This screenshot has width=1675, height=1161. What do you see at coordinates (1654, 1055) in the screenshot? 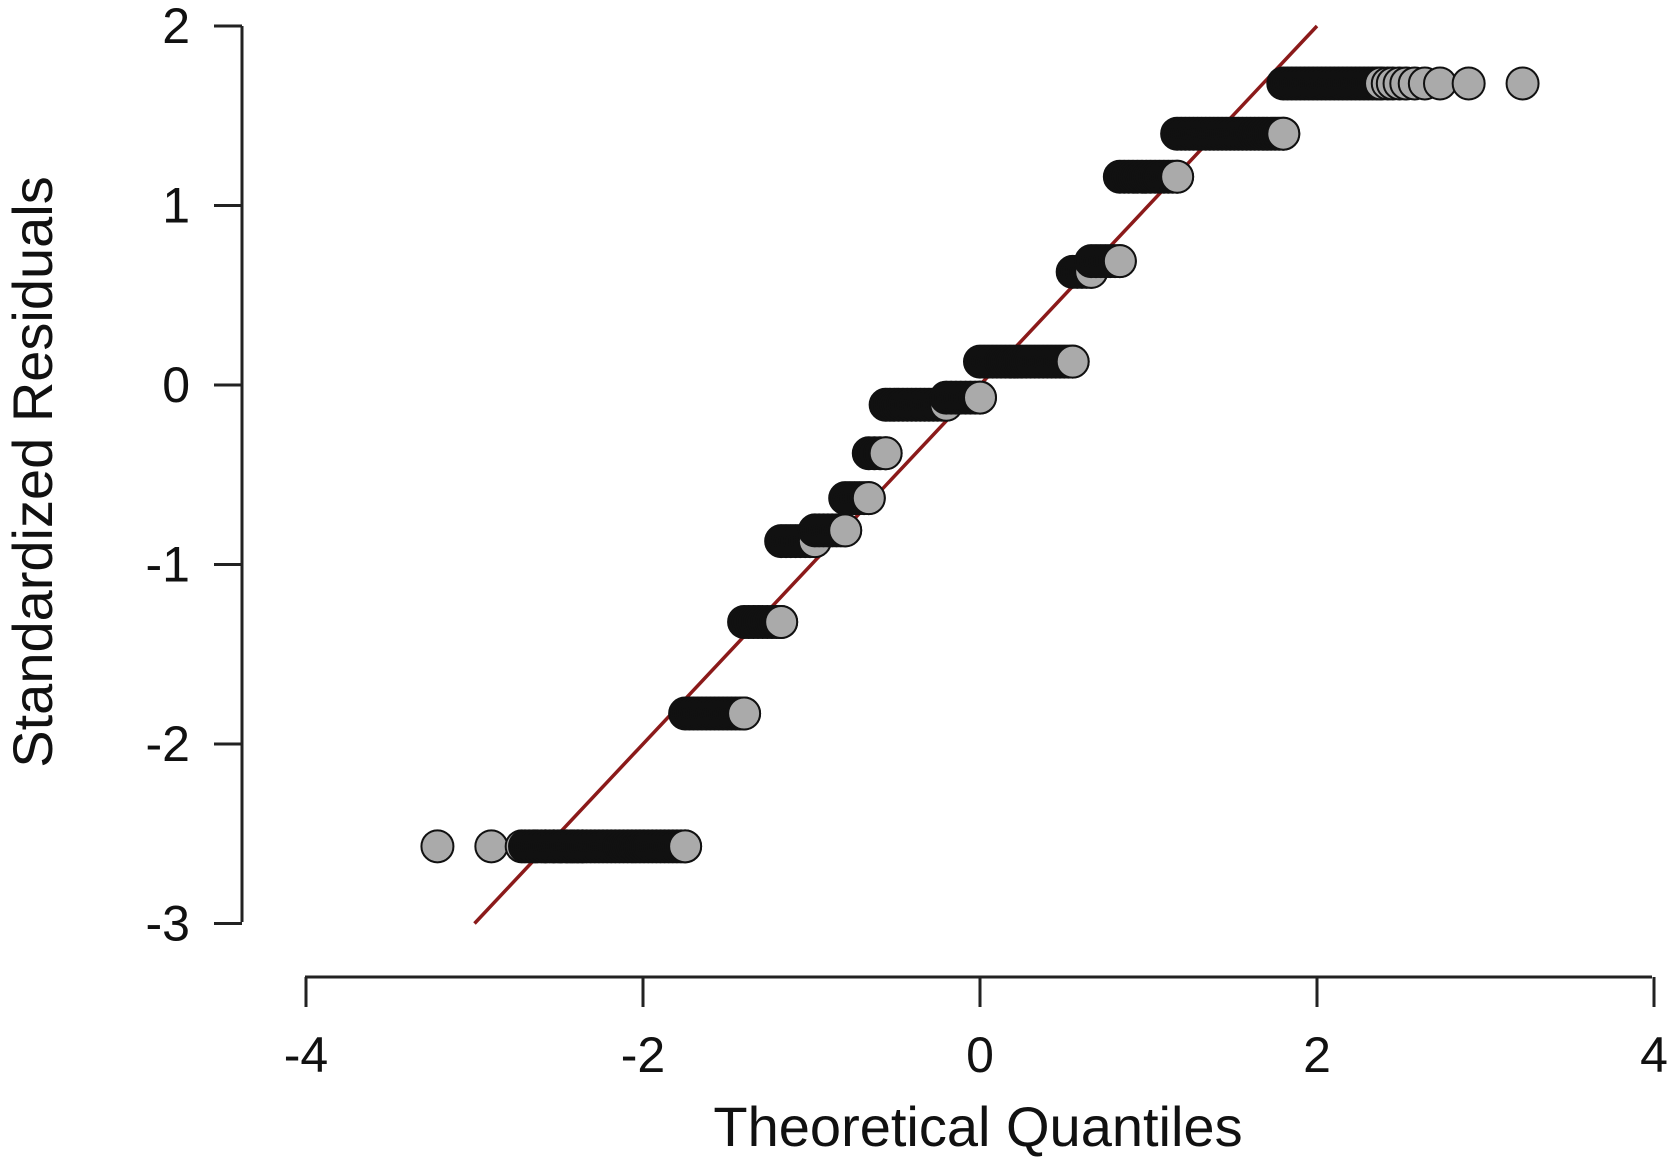
I see `x-tick-label: 4` at bounding box center [1654, 1055].